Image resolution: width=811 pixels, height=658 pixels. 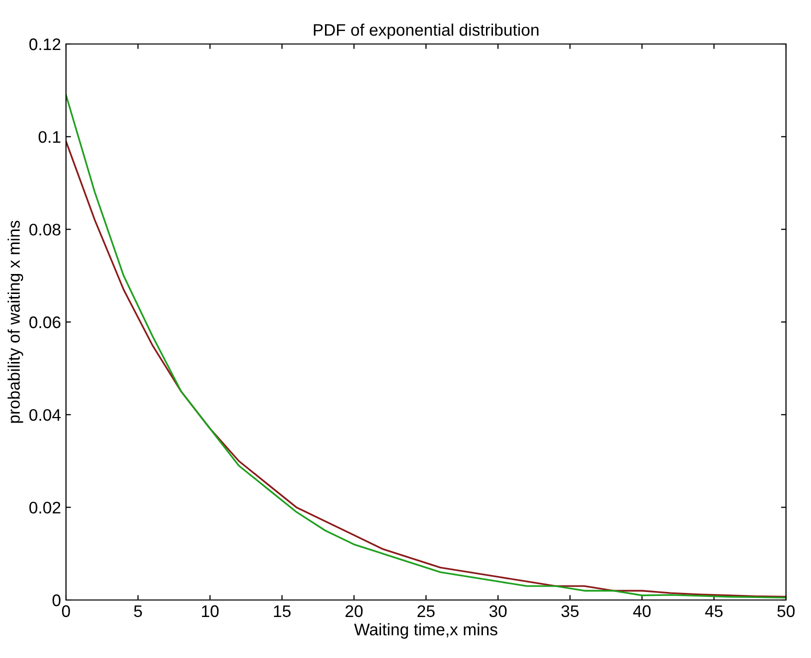 I want to click on x-tick-label: 25, so click(x=426, y=611).